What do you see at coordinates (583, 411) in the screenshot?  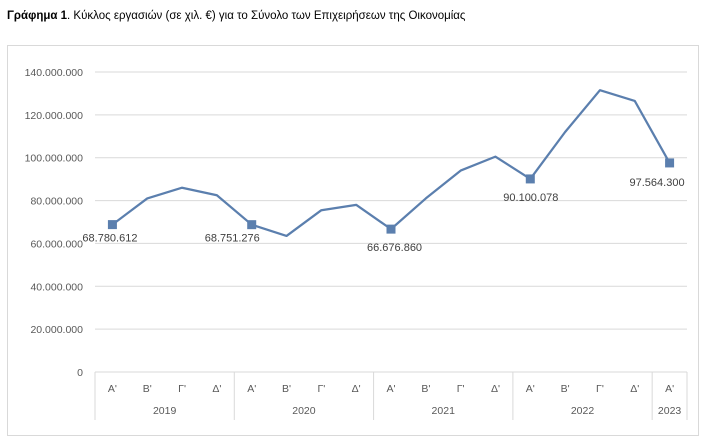 I see `year-label: 2022` at bounding box center [583, 411].